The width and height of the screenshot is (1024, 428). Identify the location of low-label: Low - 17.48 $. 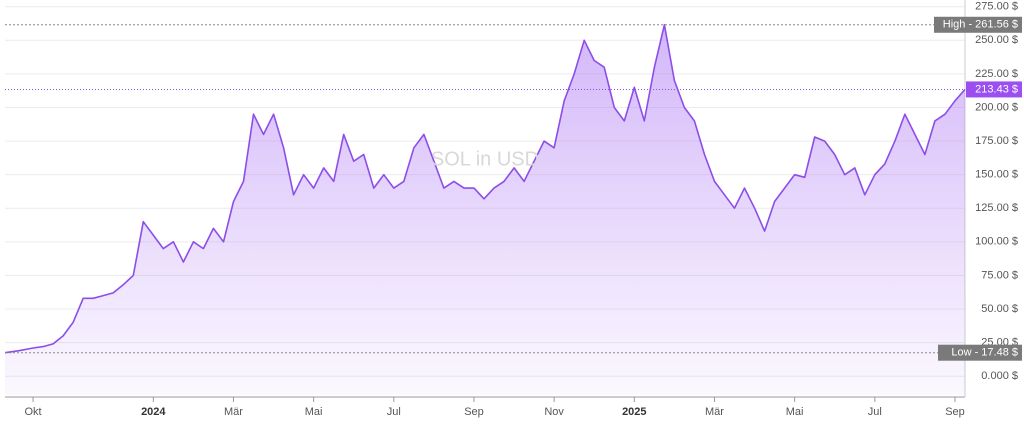
(984, 353).